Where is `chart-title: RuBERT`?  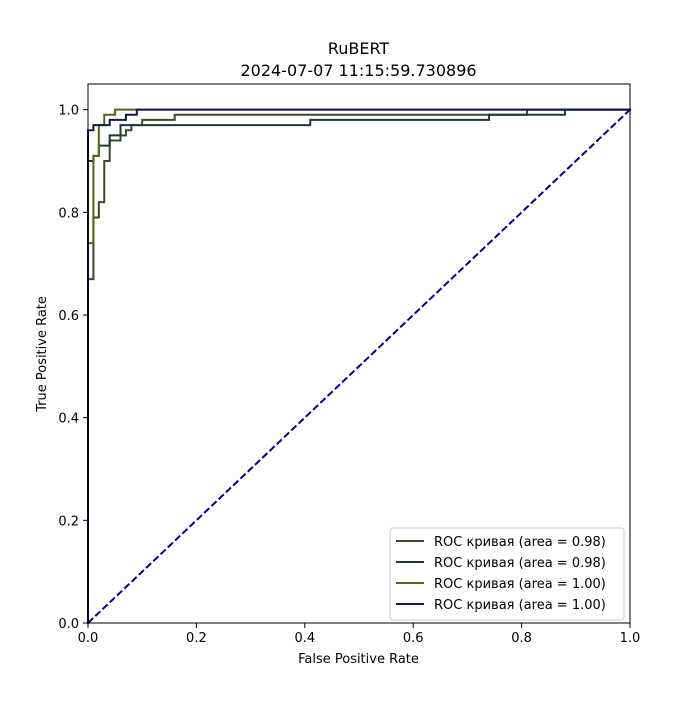
chart-title: RuBERT is located at coordinates (359, 48).